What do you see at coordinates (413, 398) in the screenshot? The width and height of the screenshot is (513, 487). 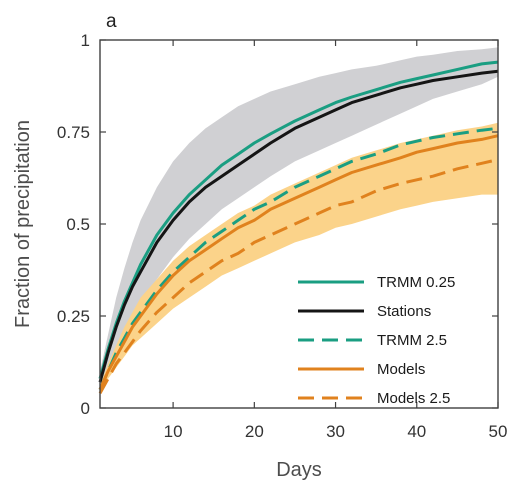 I see `legend-label-models-2-5: Models 2.5` at bounding box center [413, 398].